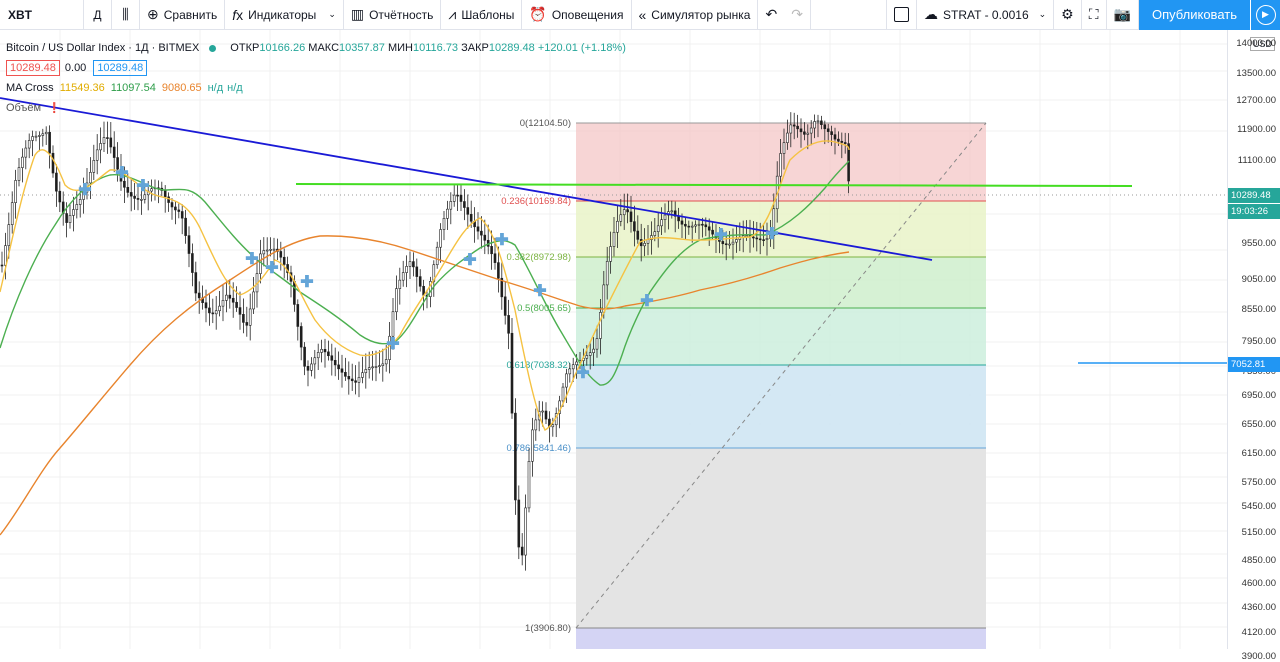  I want to click on price-tick: 4120.00, so click(1258, 632).